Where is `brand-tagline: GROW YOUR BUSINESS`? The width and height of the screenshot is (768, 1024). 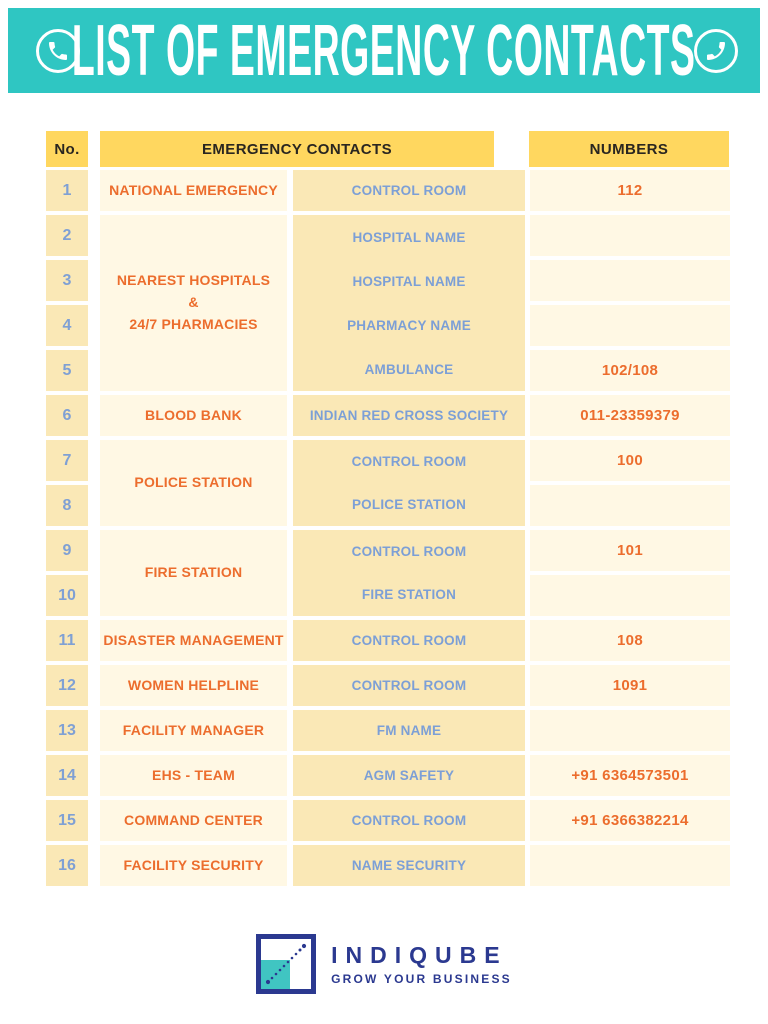 brand-tagline: GROW YOUR BUSINESS is located at coordinates (421, 978).